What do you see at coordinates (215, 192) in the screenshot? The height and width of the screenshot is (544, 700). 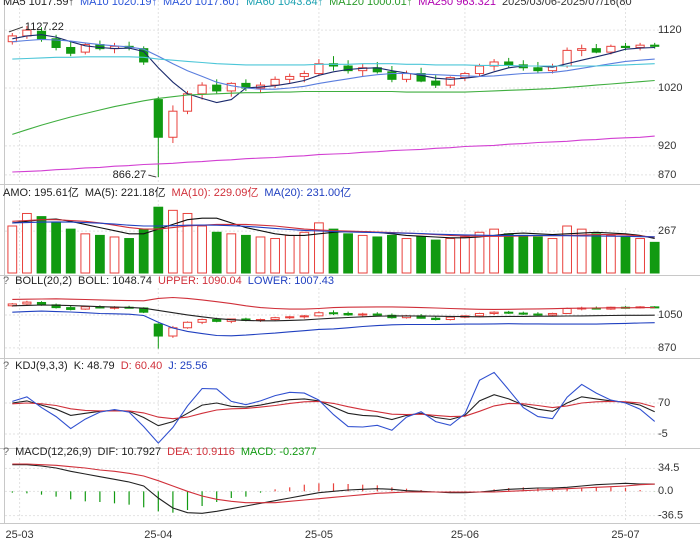 I see `legend-entry: MA(10): 229.09亿` at bounding box center [215, 192].